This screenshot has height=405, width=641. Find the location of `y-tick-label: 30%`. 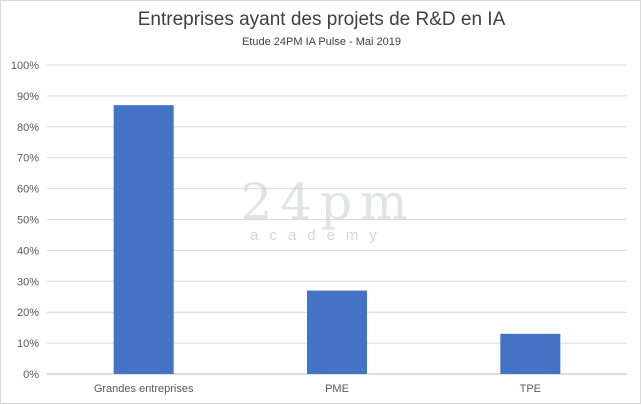

y-tick-label: 30% is located at coordinates (28, 282).